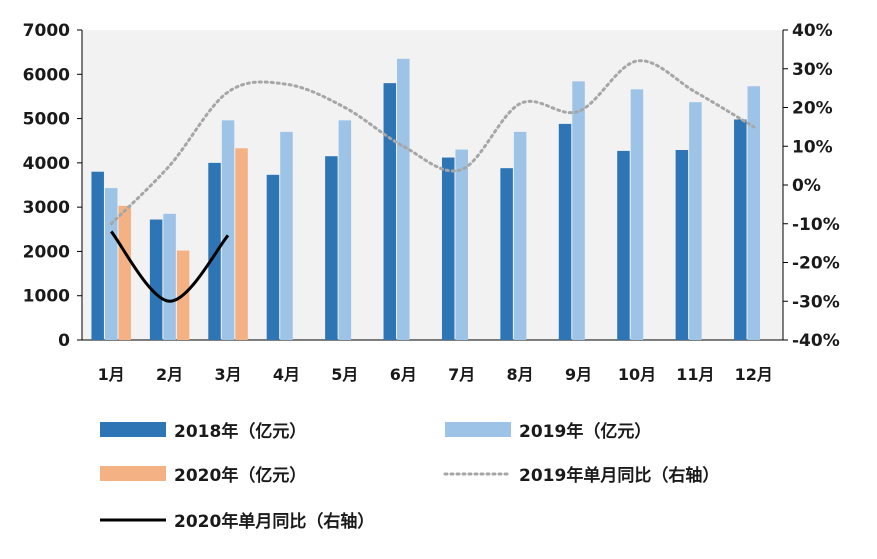  Describe the element at coordinates (812, 147) in the screenshot. I see `right-tick-label: 10%` at that location.